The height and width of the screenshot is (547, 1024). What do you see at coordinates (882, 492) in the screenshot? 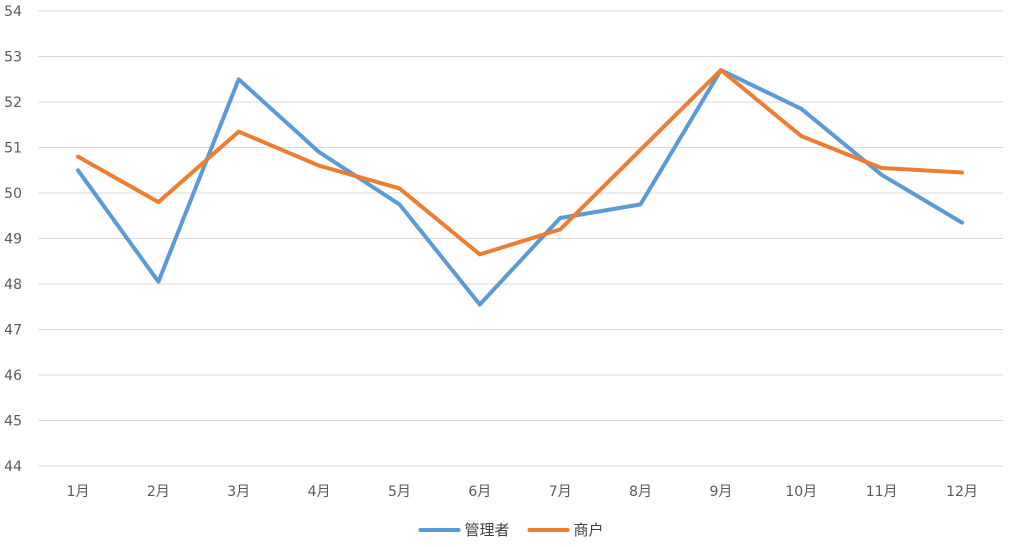
I see `x-tick-label: 11月` at bounding box center [882, 492].